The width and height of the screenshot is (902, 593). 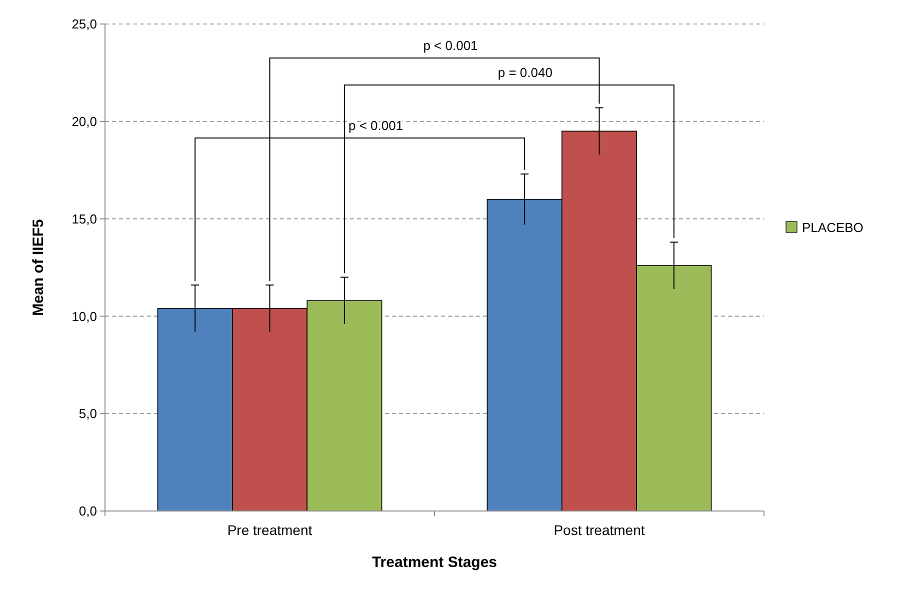 What do you see at coordinates (435, 562) in the screenshot?
I see `x-axis-title: Treatment Stages` at bounding box center [435, 562].